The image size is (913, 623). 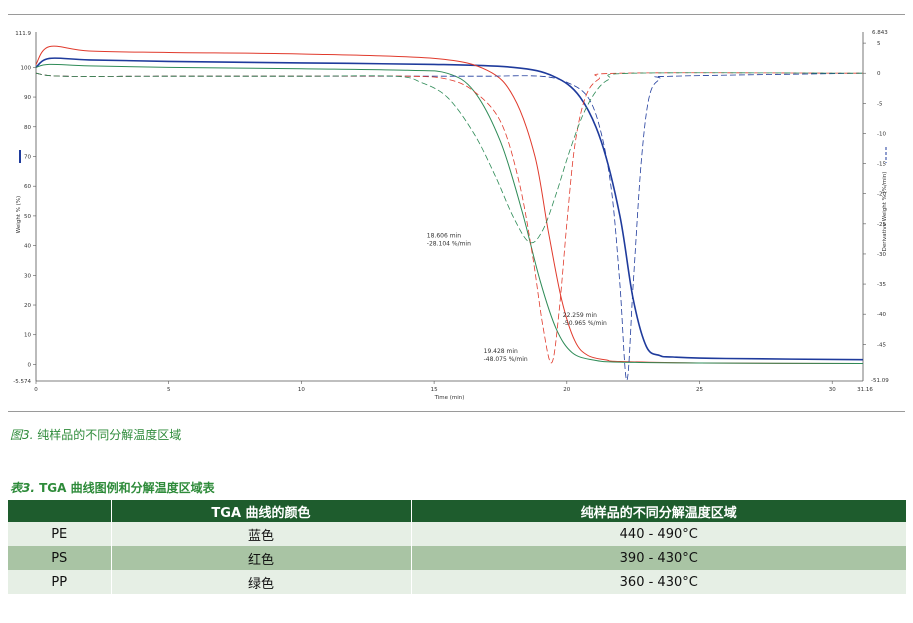 I want to click on x-tick-label: 10, so click(x=301, y=390).